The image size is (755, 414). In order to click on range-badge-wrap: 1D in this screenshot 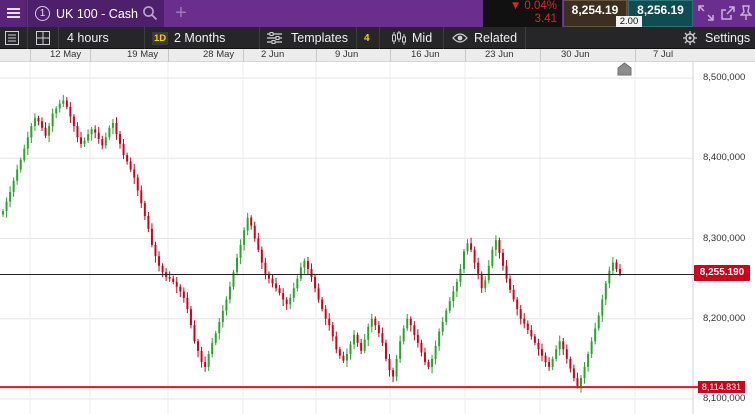, I will do `click(160, 38)`.